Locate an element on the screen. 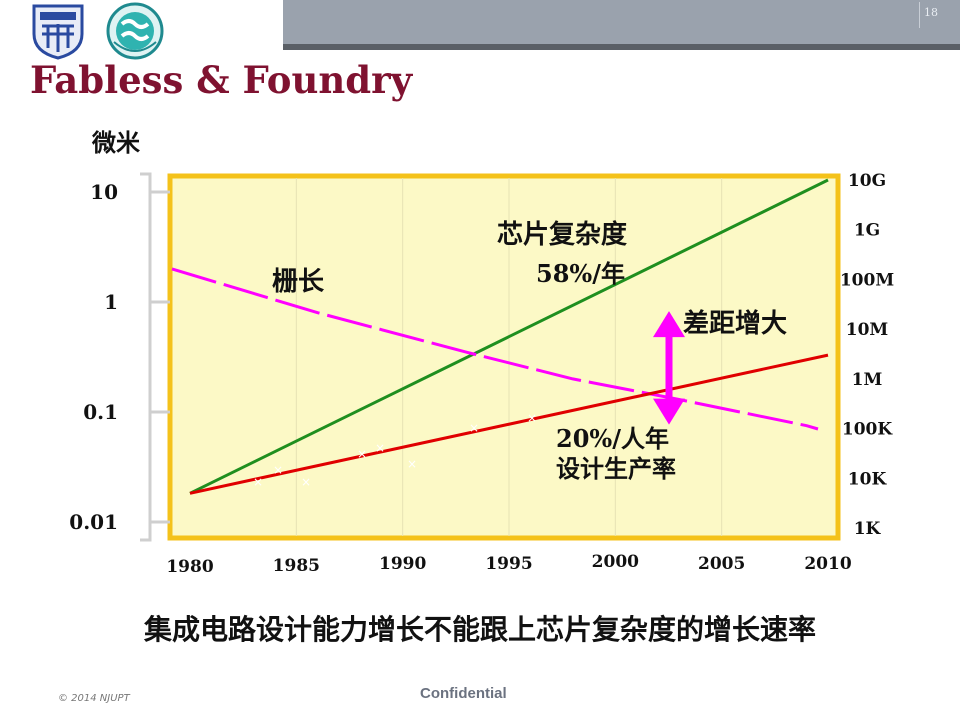  x-axis-tick-label: 1980 is located at coordinates (189, 567).